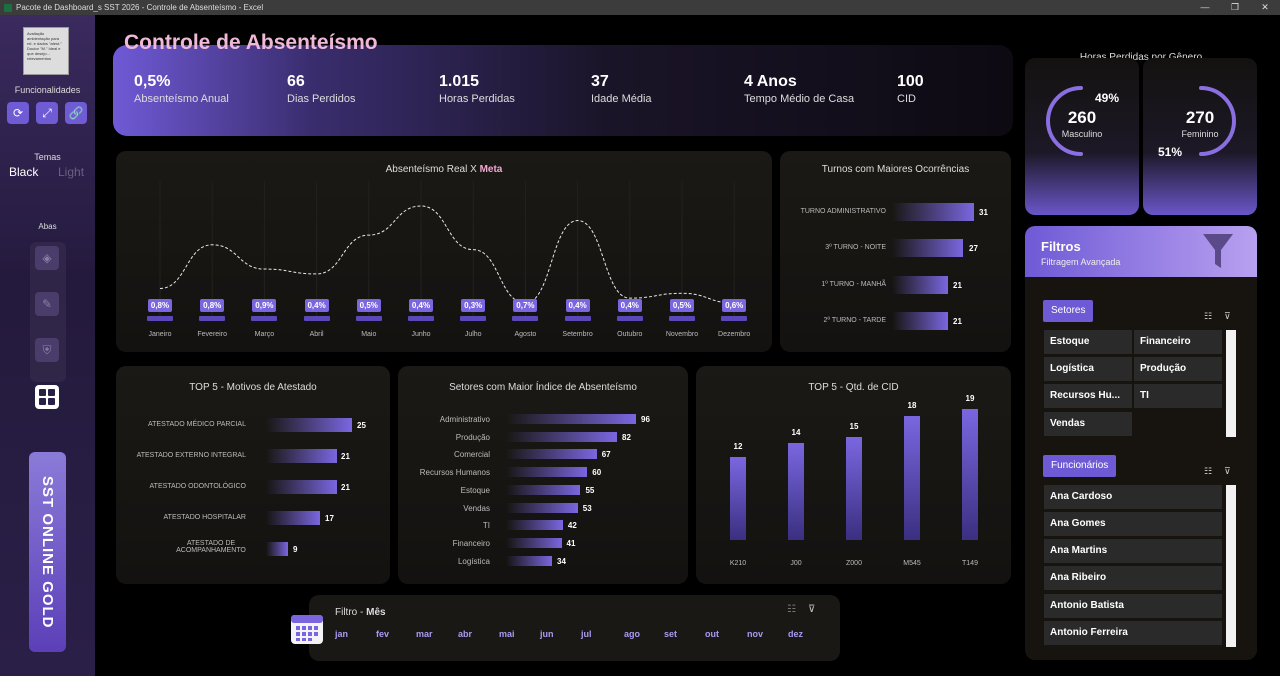 This screenshot has width=1280, height=676. What do you see at coordinates (632, 634) in the screenshot?
I see `month-ago: ago` at bounding box center [632, 634].